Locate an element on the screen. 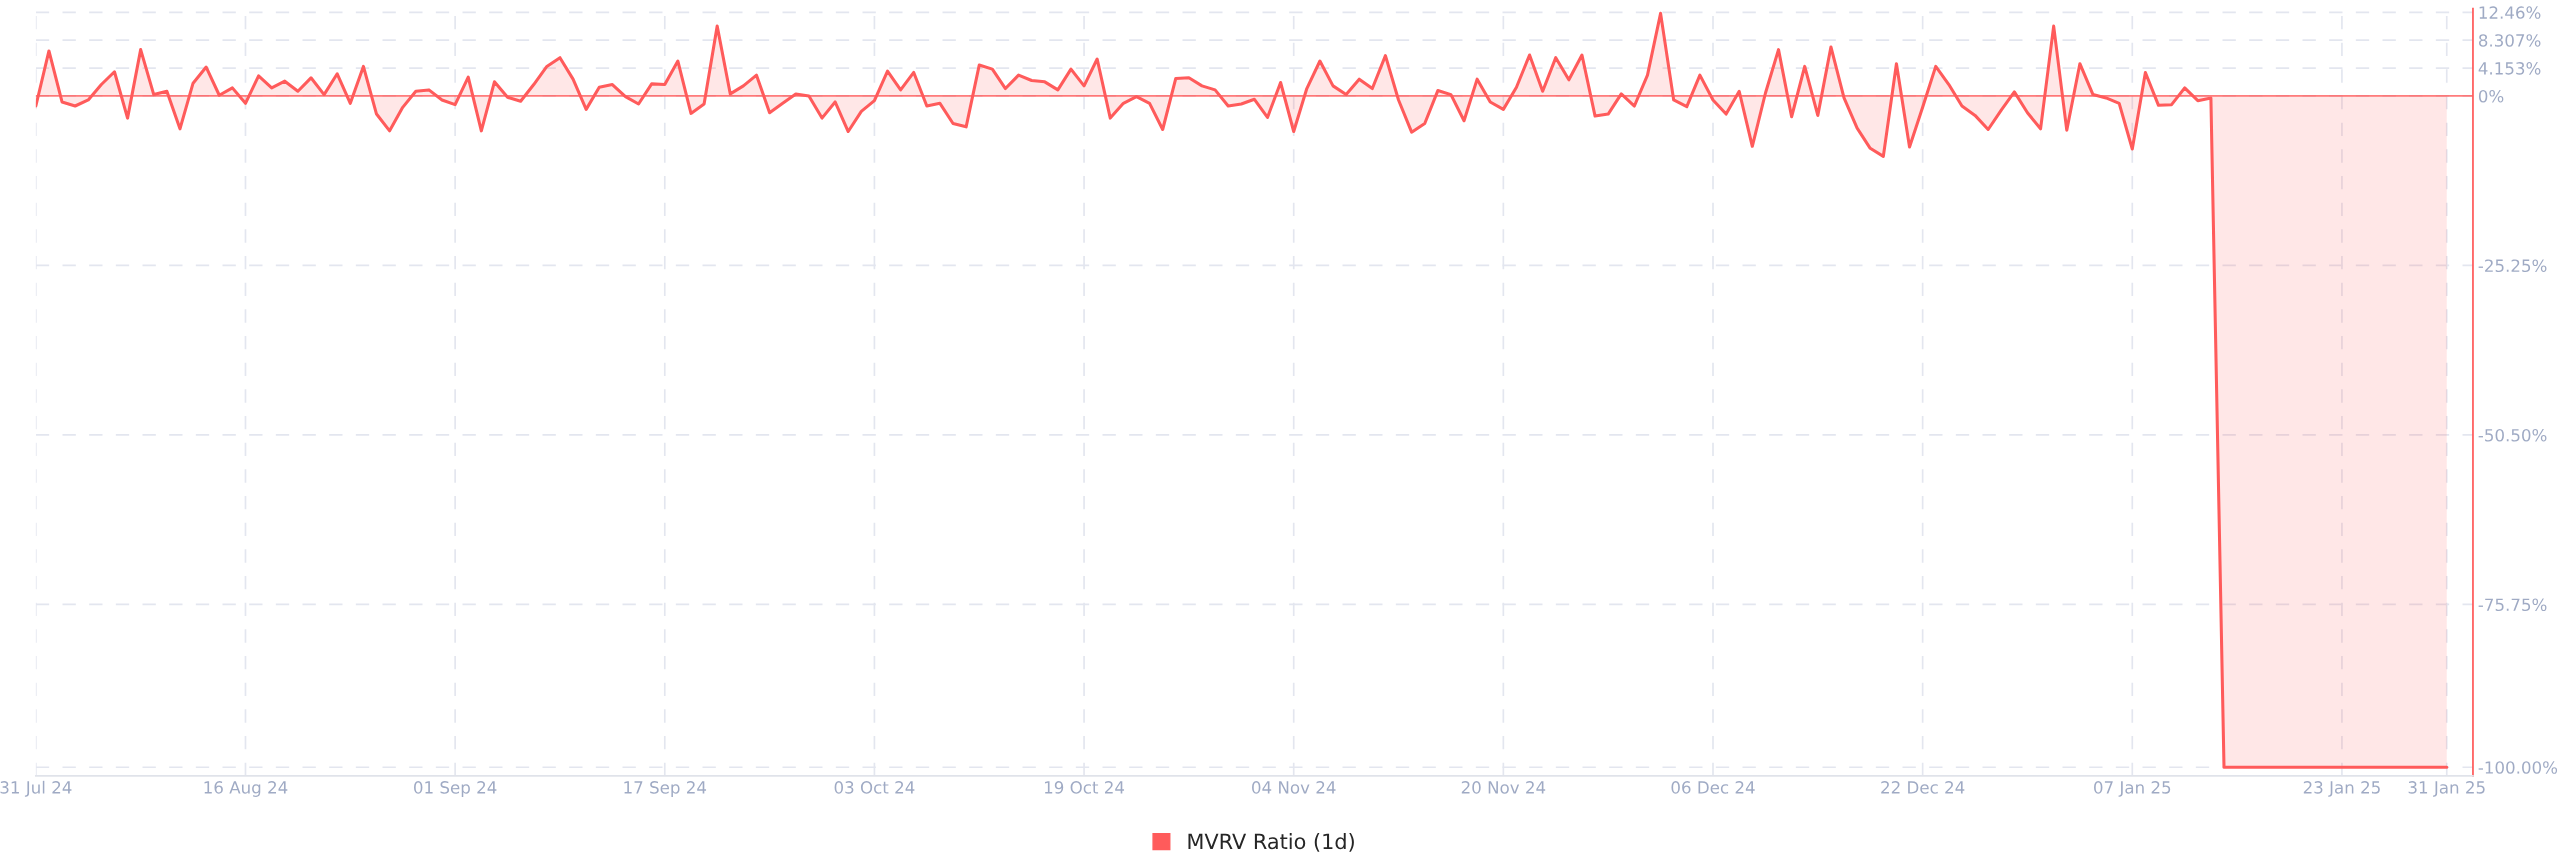 The image size is (2560, 867). x-tick-label: 17 Sep 24 is located at coordinates (665, 789).